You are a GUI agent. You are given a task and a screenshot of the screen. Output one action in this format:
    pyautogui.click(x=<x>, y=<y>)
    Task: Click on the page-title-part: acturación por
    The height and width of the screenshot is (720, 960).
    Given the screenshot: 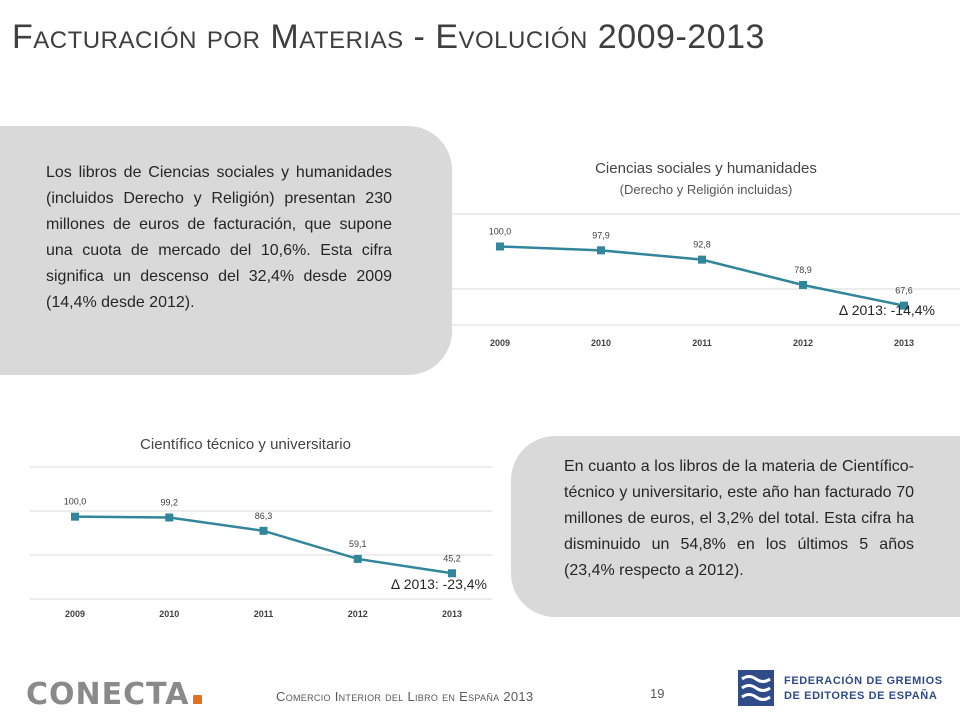 What is the action you would take?
    pyautogui.click(x=152, y=37)
    